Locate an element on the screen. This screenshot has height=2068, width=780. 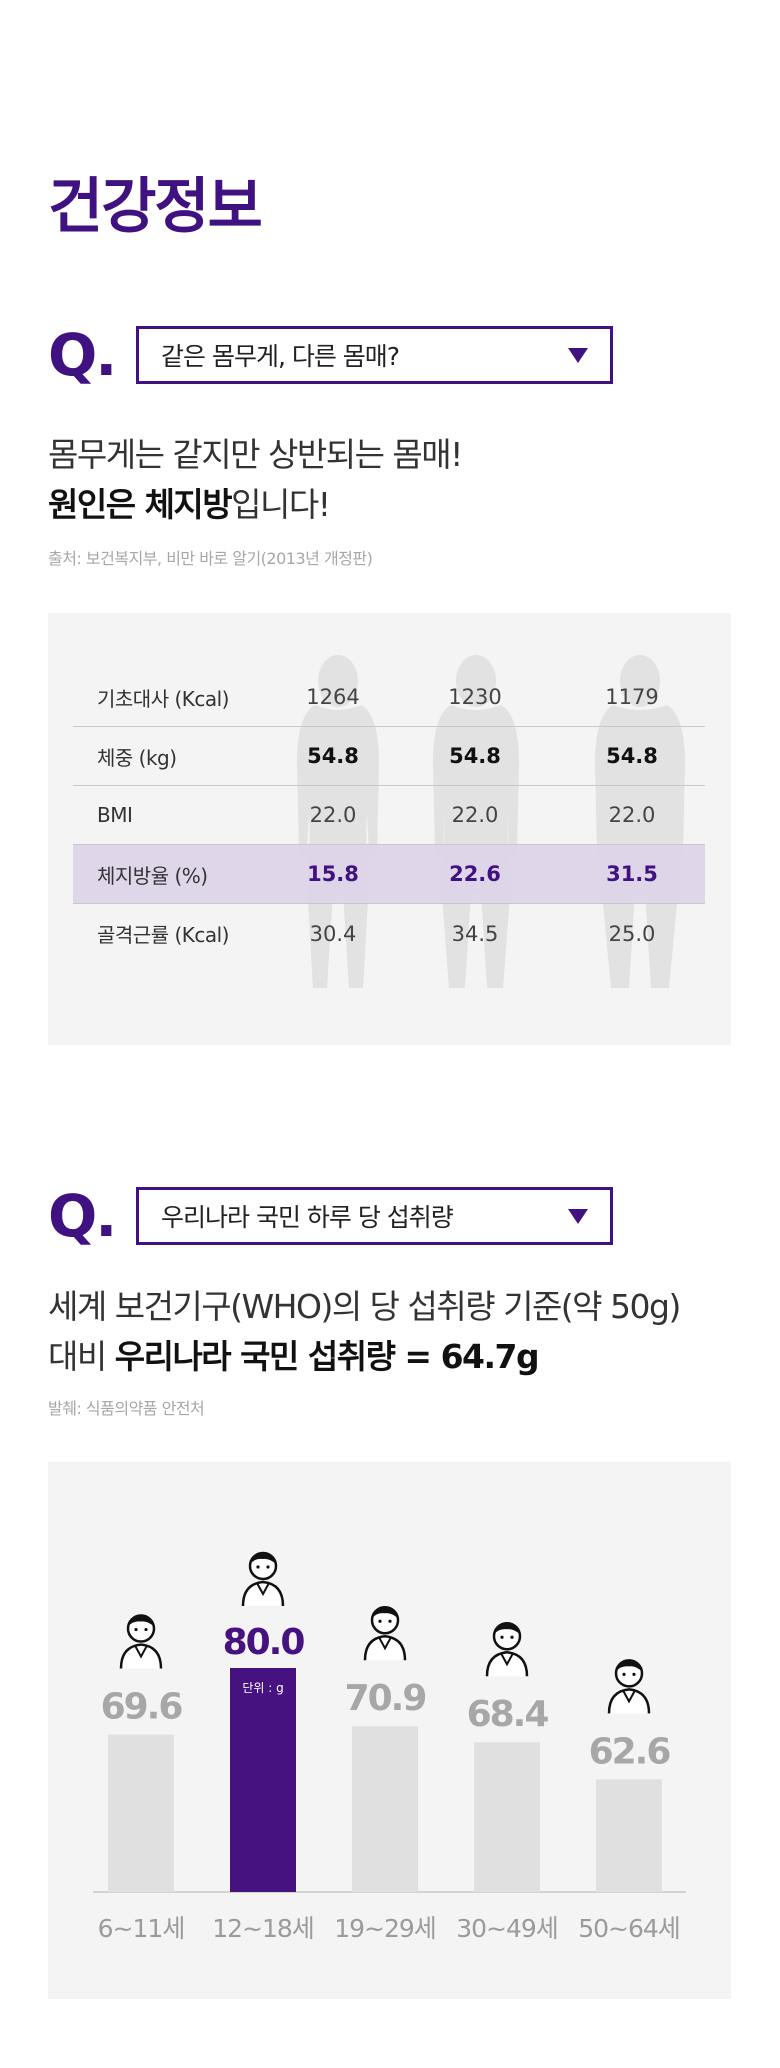
older-woman-icon is located at coordinates (629, 1686).